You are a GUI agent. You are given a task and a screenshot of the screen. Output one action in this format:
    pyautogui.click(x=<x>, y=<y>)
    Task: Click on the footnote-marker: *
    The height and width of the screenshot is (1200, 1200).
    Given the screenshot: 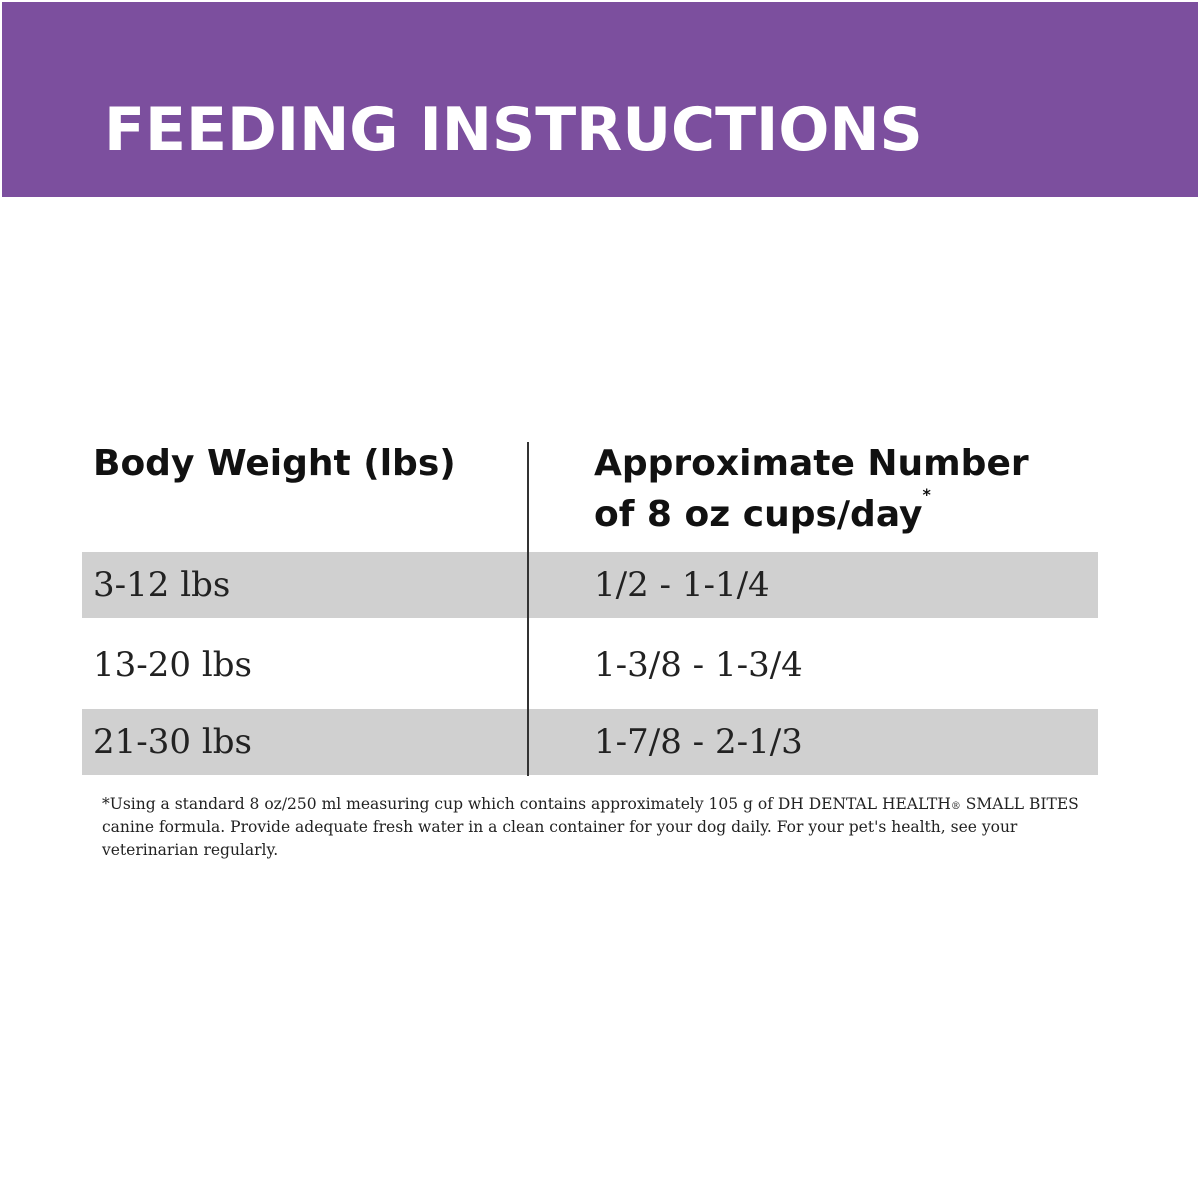 What is the action you would take?
    pyautogui.click(x=926, y=494)
    